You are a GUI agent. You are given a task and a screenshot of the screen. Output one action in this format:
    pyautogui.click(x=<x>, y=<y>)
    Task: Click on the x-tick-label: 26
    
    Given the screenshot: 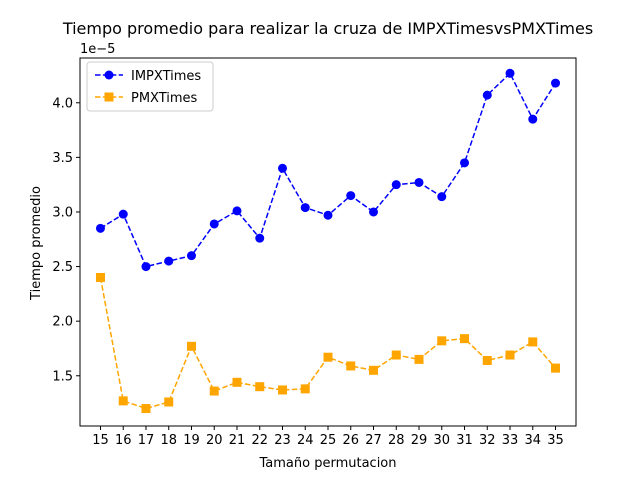 What is the action you would take?
    pyautogui.click(x=350, y=440)
    